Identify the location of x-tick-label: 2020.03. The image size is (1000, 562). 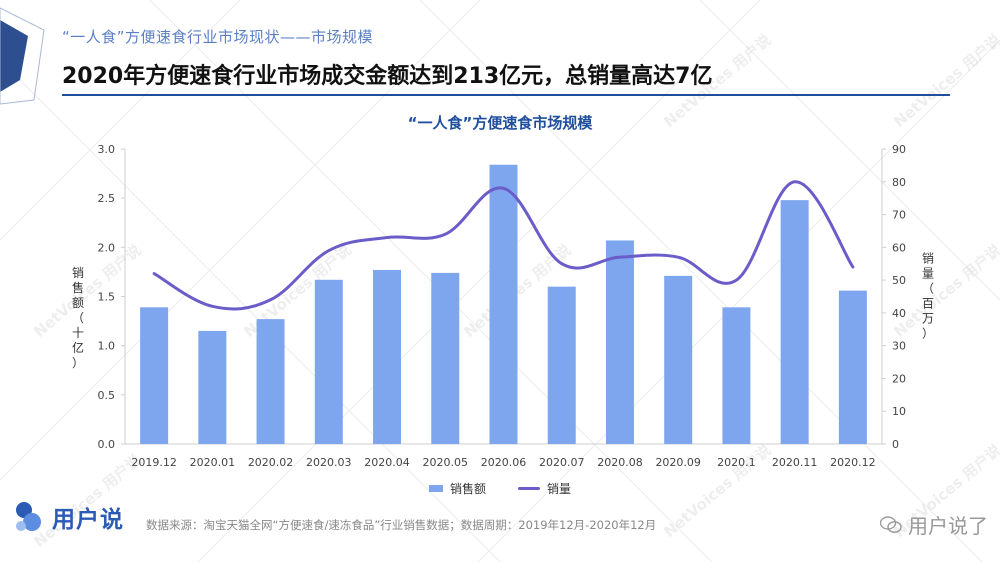
(329, 462).